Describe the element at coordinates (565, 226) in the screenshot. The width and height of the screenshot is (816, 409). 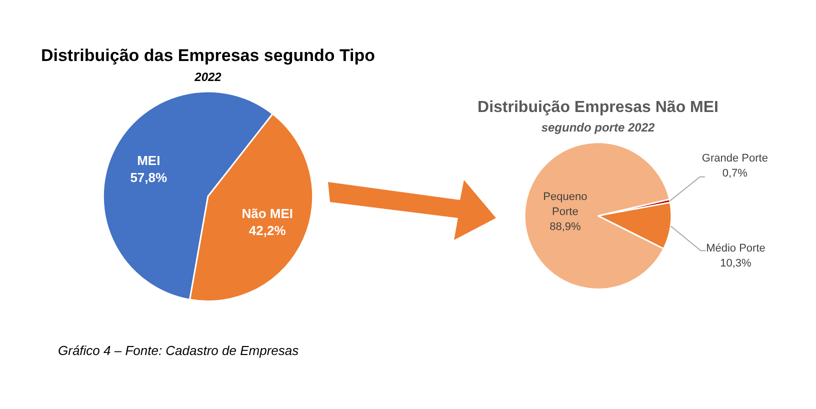
I see `data-label: 88,9%` at that location.